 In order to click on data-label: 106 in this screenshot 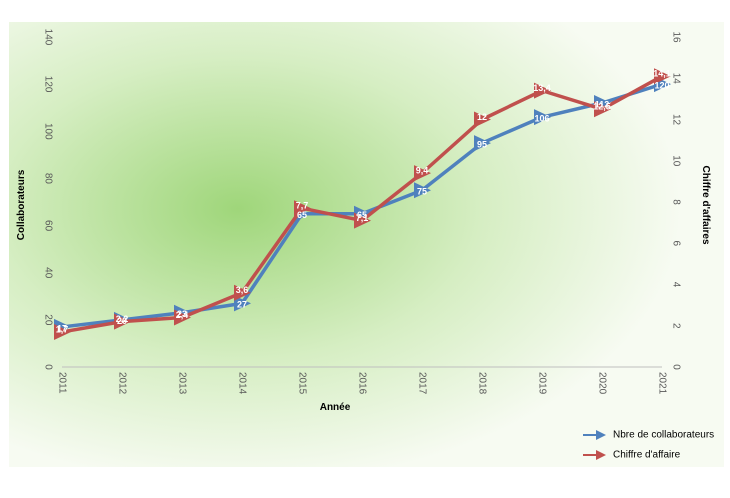, I will do `click(541, 119)`.